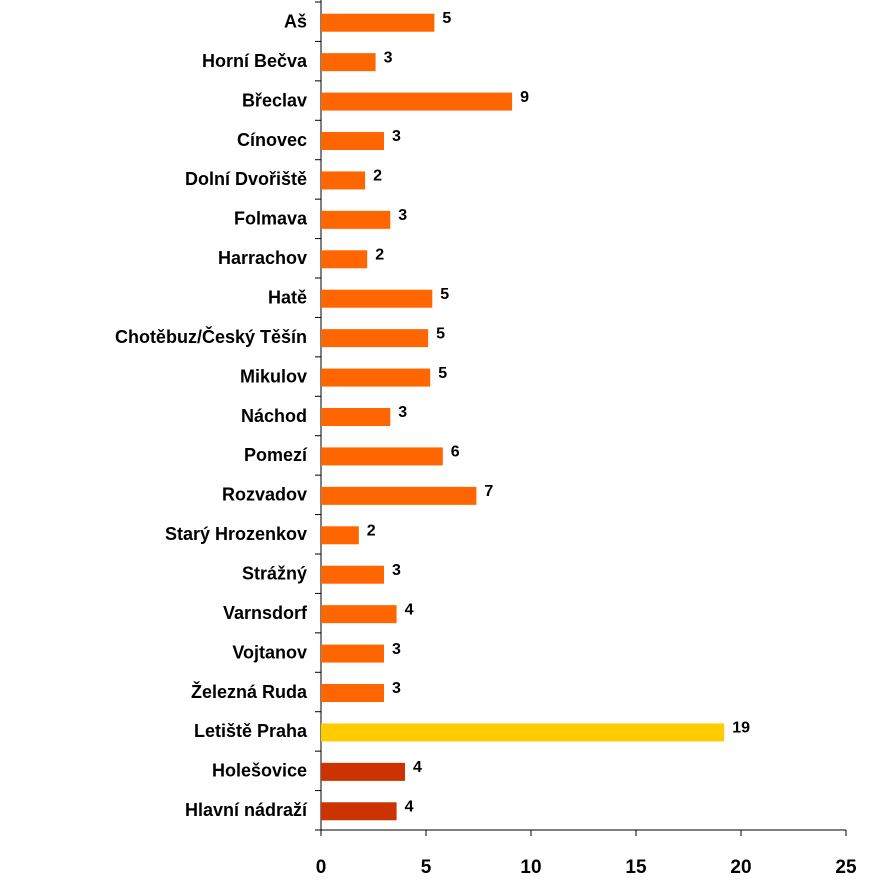 This screenshot has height=882, width=871. Describe the element at coordinates (740, 867) in the screenshot. I see `x-tick-label: 20` at that location.